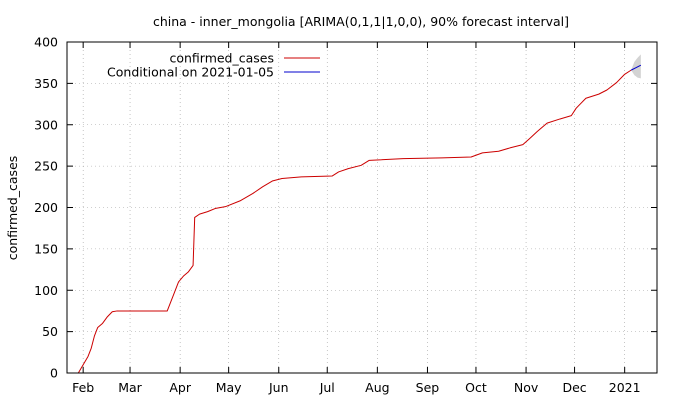  Describe the element at coordinates (50, 331) in the screenshot. I see `y-tick-label: 50` at that location.